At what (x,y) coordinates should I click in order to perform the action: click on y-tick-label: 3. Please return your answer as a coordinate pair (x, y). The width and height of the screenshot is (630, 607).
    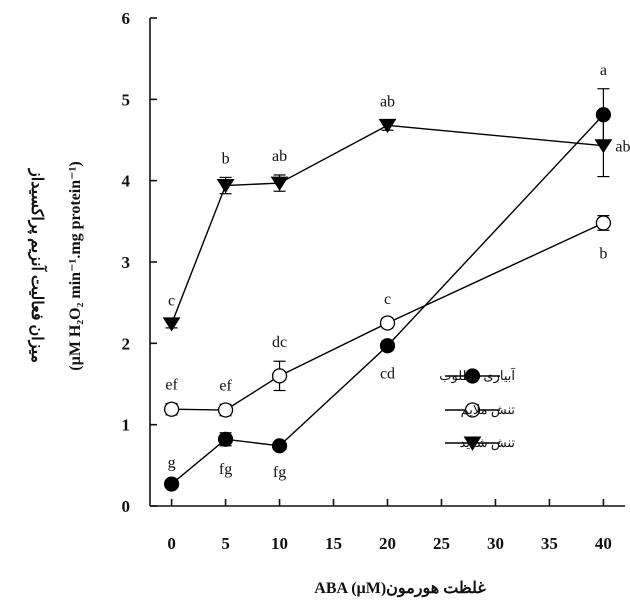
    Looking at the image, I should click on (126, 262).